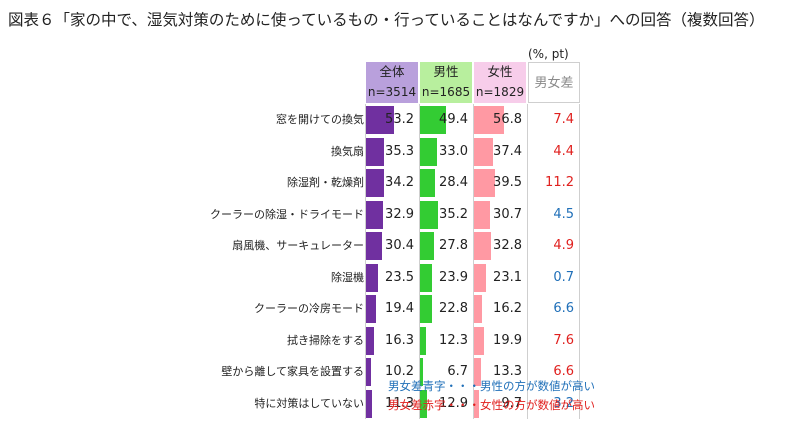 The image size is (810, 428). I want to click on row-label: 拭き掃除をする, so click(325, 340).